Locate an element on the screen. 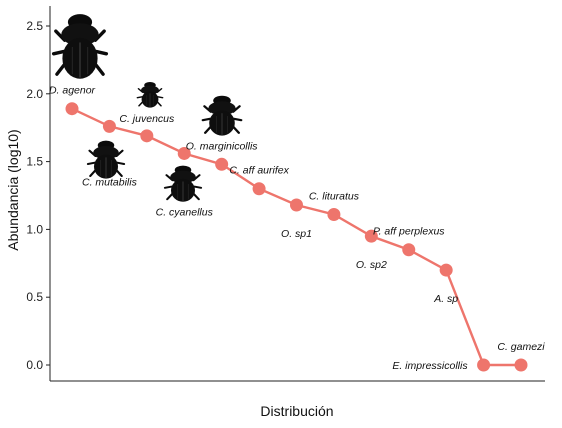 The height and width of the screenshot is (428, 562). species-label: C. gamezi is located at coordinates (521, 347).